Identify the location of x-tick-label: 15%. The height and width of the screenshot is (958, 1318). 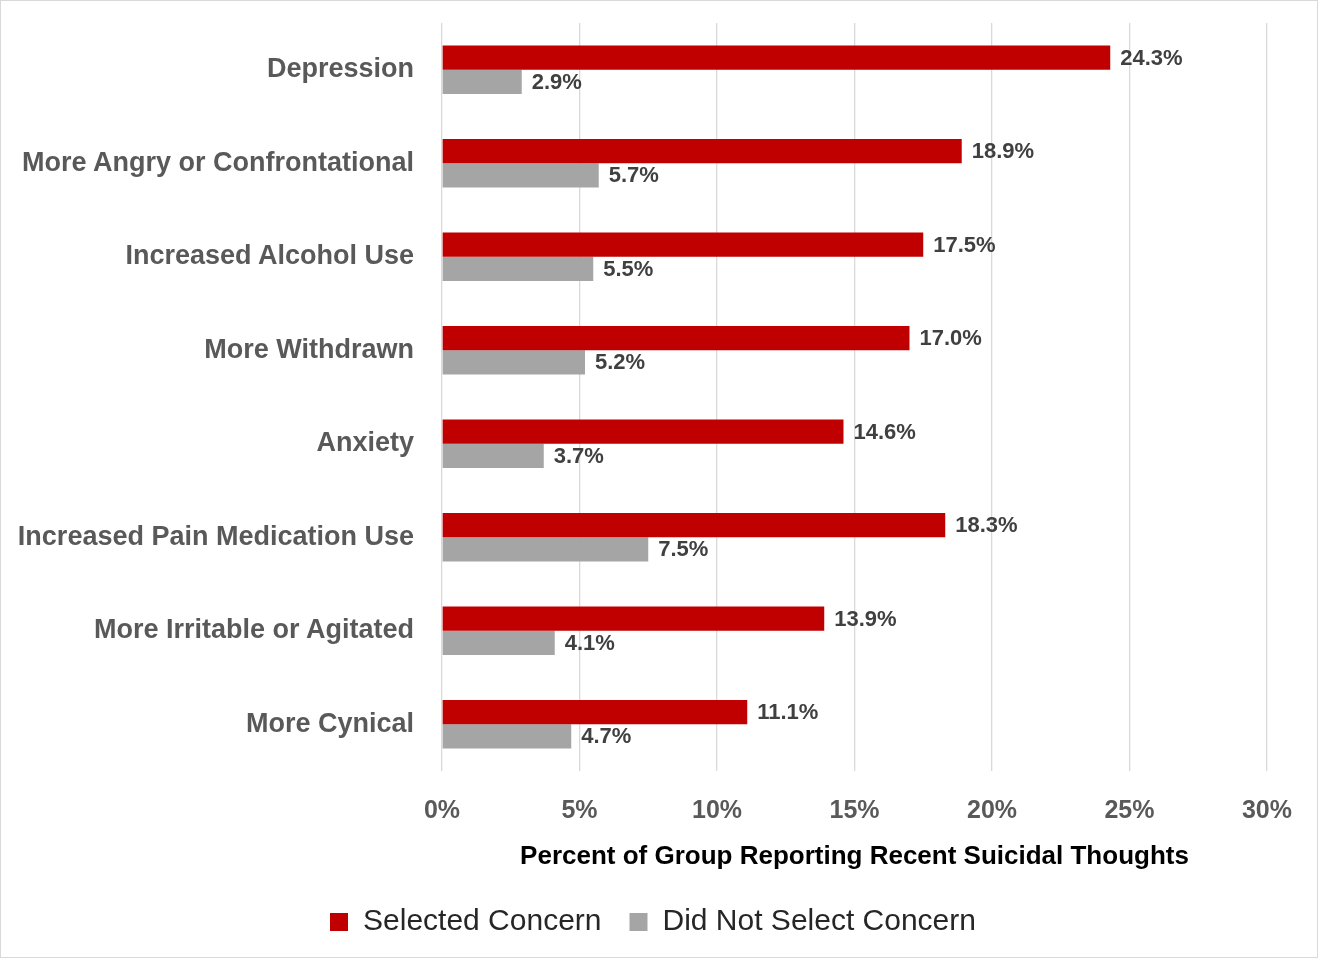
(854, 808).